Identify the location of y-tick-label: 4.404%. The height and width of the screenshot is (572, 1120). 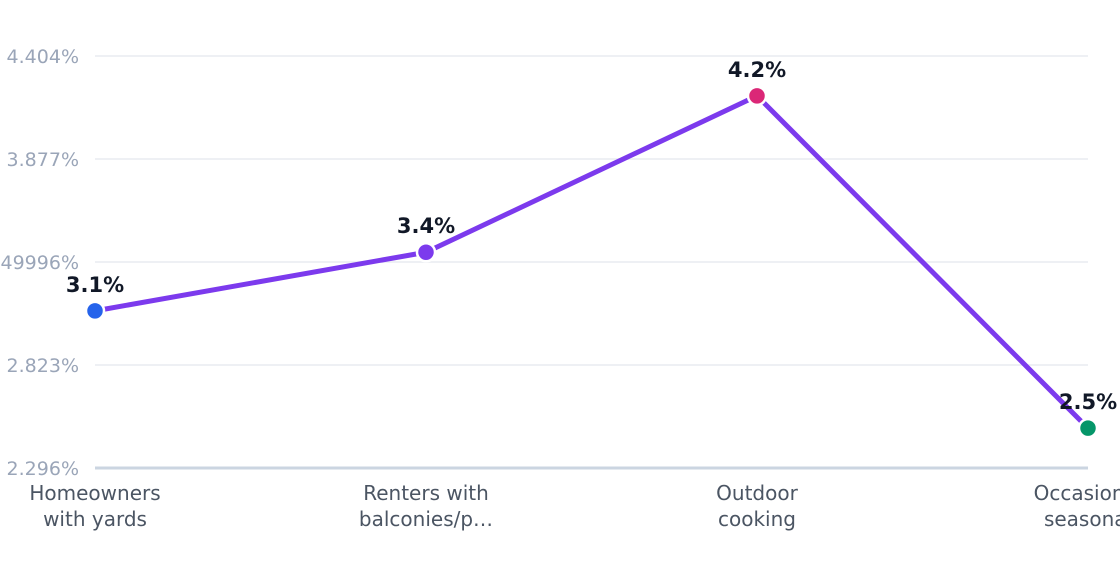
(43, 57).